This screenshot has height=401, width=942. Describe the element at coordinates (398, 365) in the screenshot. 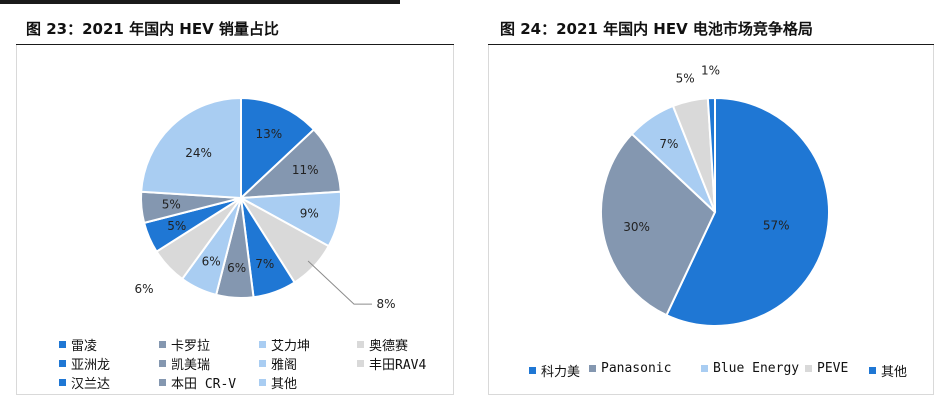

I see `legend-label-7: 丰田RAV4` at that location.